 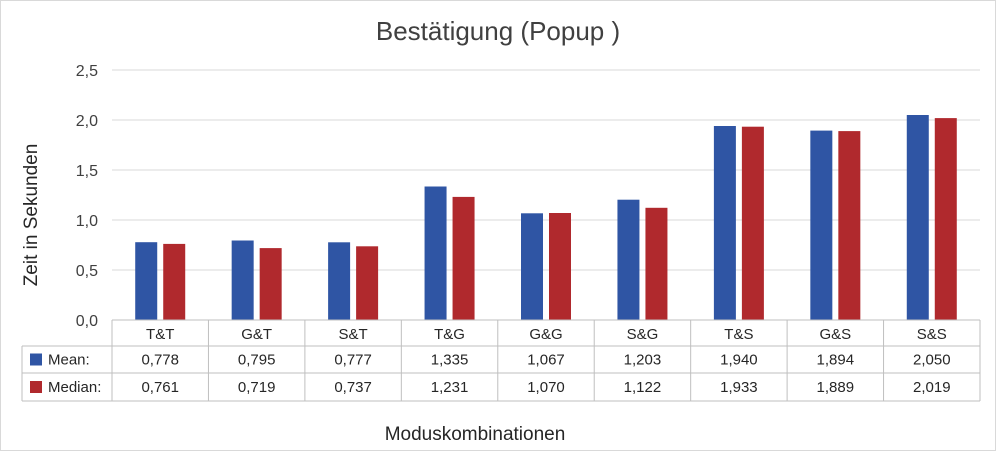 I want to click on data-label: 1,894, so click(x=836, y=360).